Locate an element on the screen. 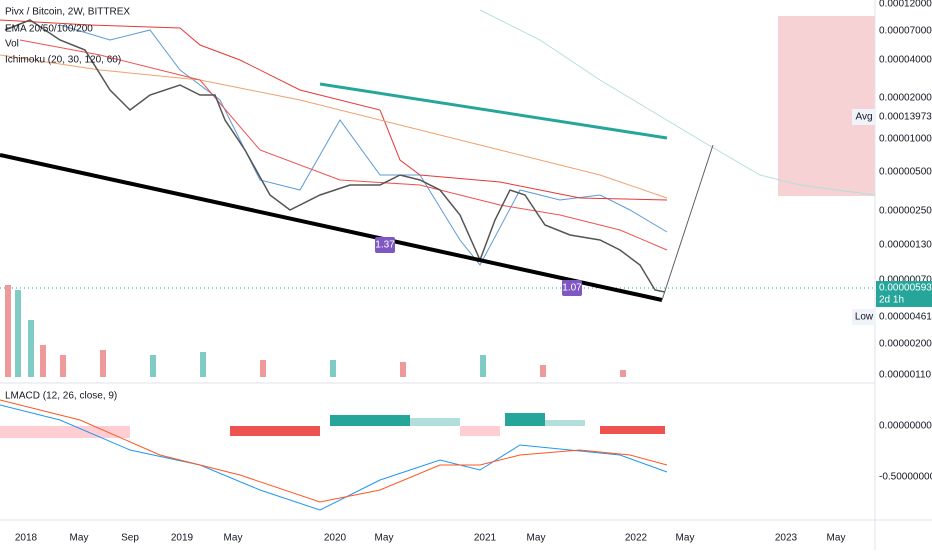  price-tick-label: 0.00000070 is located at coordinates (905, 280).